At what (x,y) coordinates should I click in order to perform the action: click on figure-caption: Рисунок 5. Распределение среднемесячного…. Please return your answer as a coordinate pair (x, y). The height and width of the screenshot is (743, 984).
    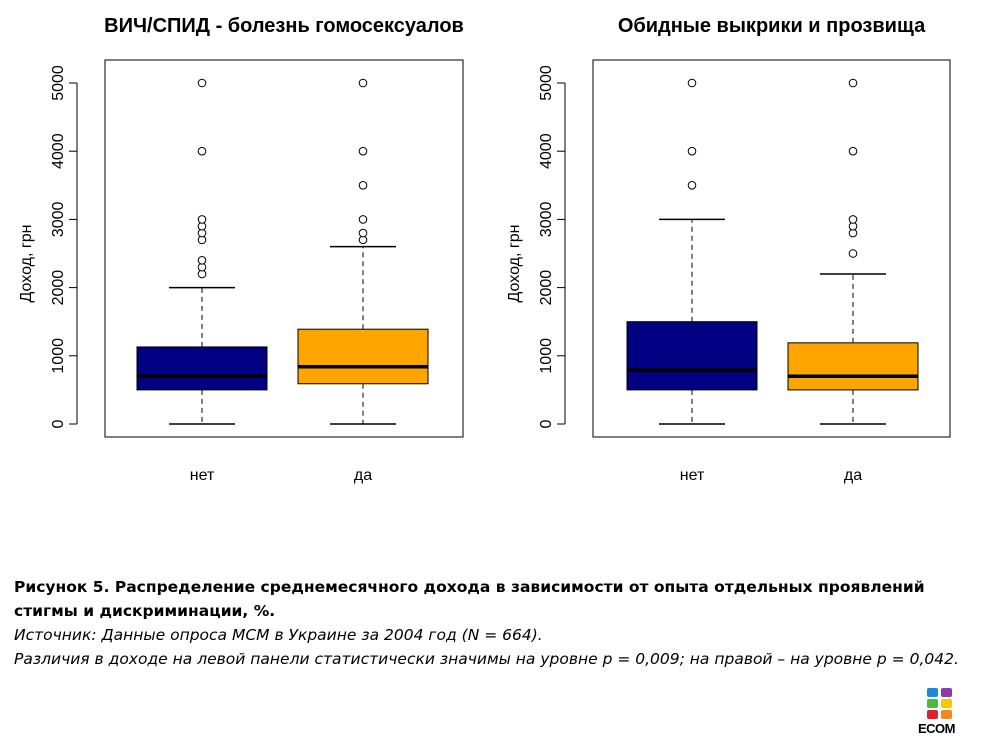
    Looking at the image, I should click on (494, 623).